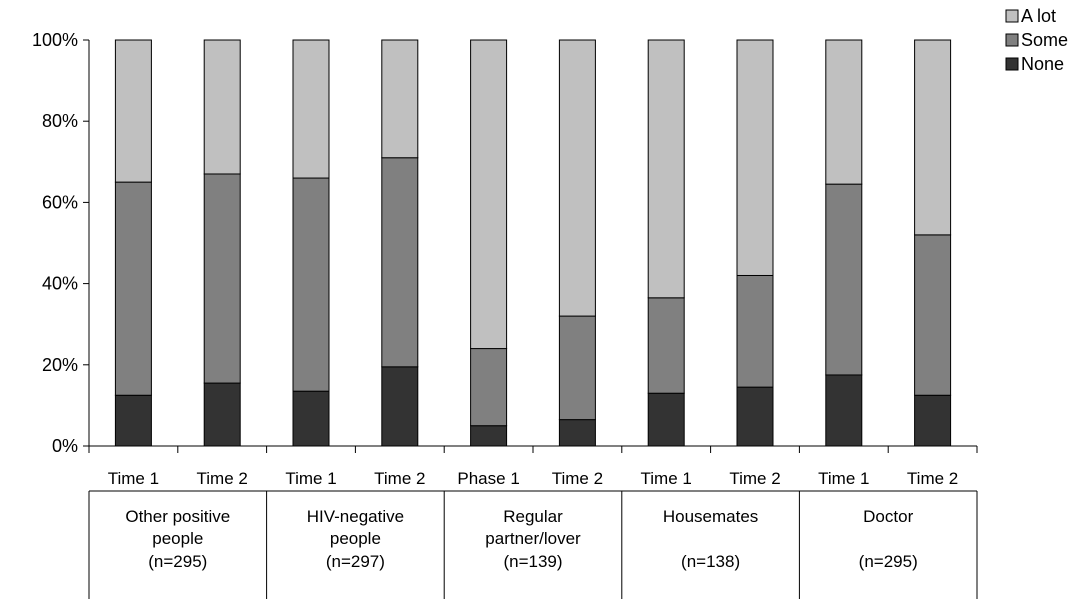 The height and width of the screenshot is (599, 1068). Describe the element at coordinates (177, 516) in the screenshot. I see `group-label-line: Other positive` at that location.